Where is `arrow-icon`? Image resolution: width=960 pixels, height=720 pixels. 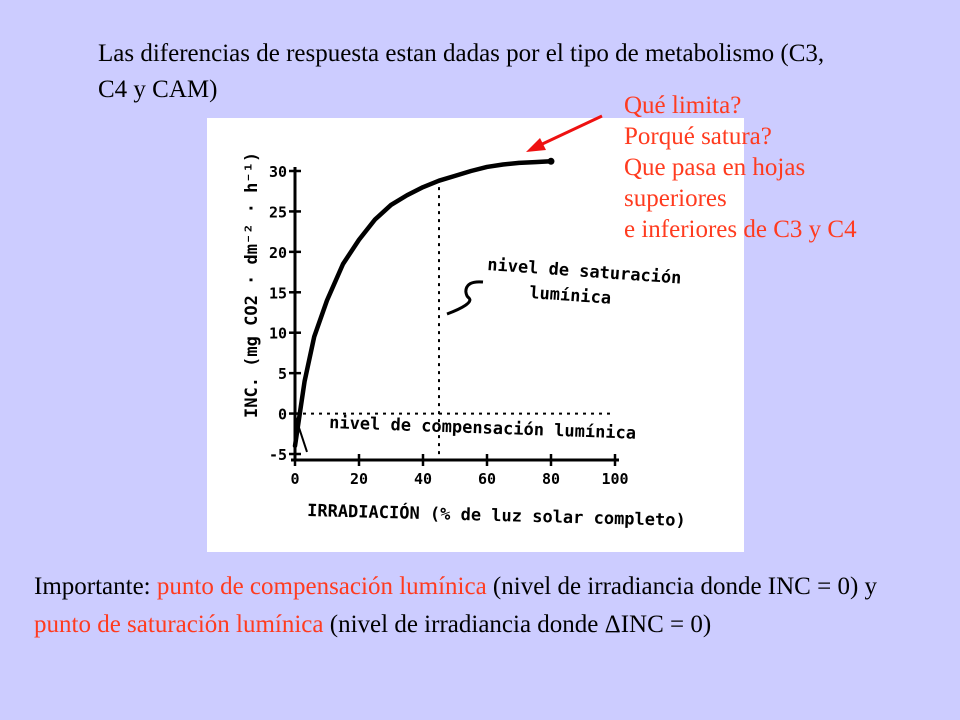
arrow-icon is located at coordinates (564, 133).